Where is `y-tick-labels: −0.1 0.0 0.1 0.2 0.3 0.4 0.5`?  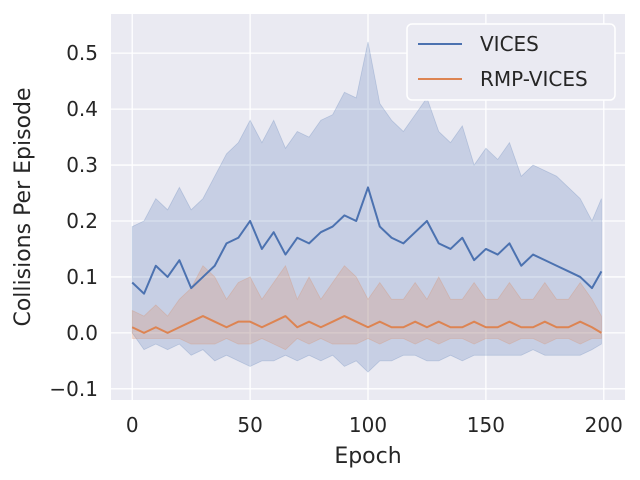 y-tick-labels: −0.1 0.0 0.1 0.2 0.3 0.4 0.5 is located at coordinates (73, 221).